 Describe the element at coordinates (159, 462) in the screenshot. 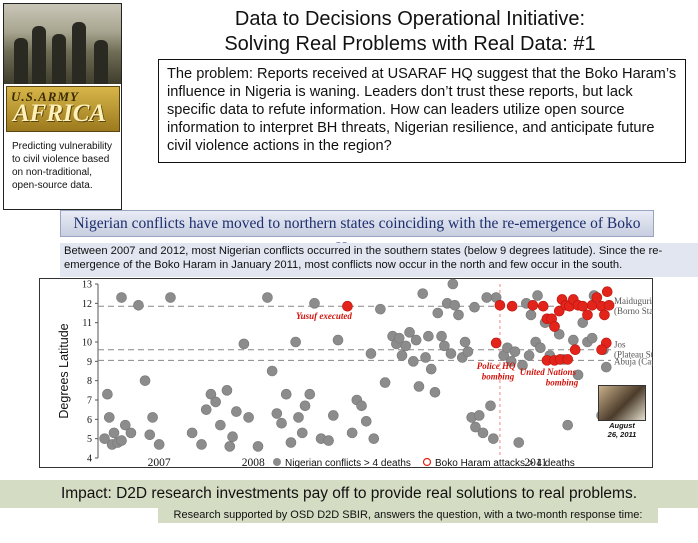

I see `x-tick-label: 2007` at that location.